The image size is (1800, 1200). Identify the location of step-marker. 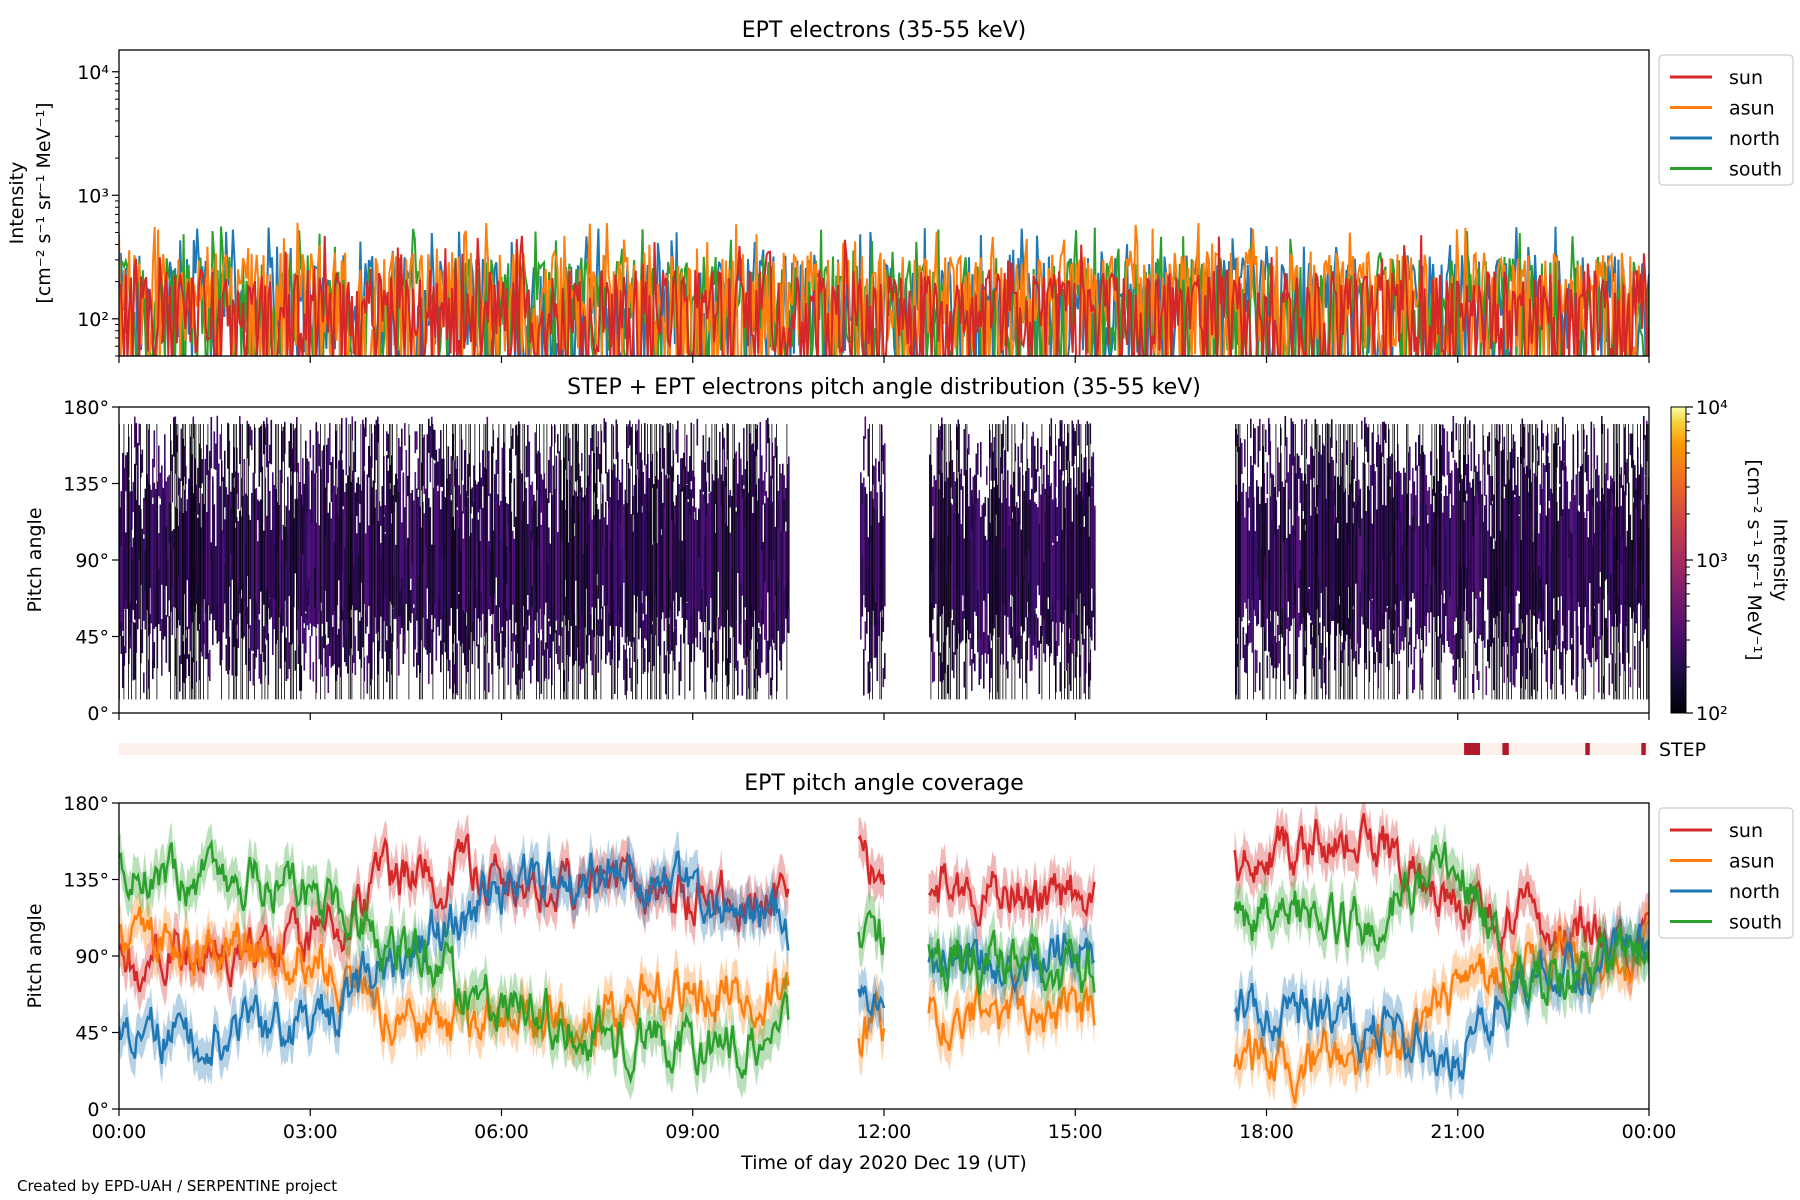
(1587, 749).